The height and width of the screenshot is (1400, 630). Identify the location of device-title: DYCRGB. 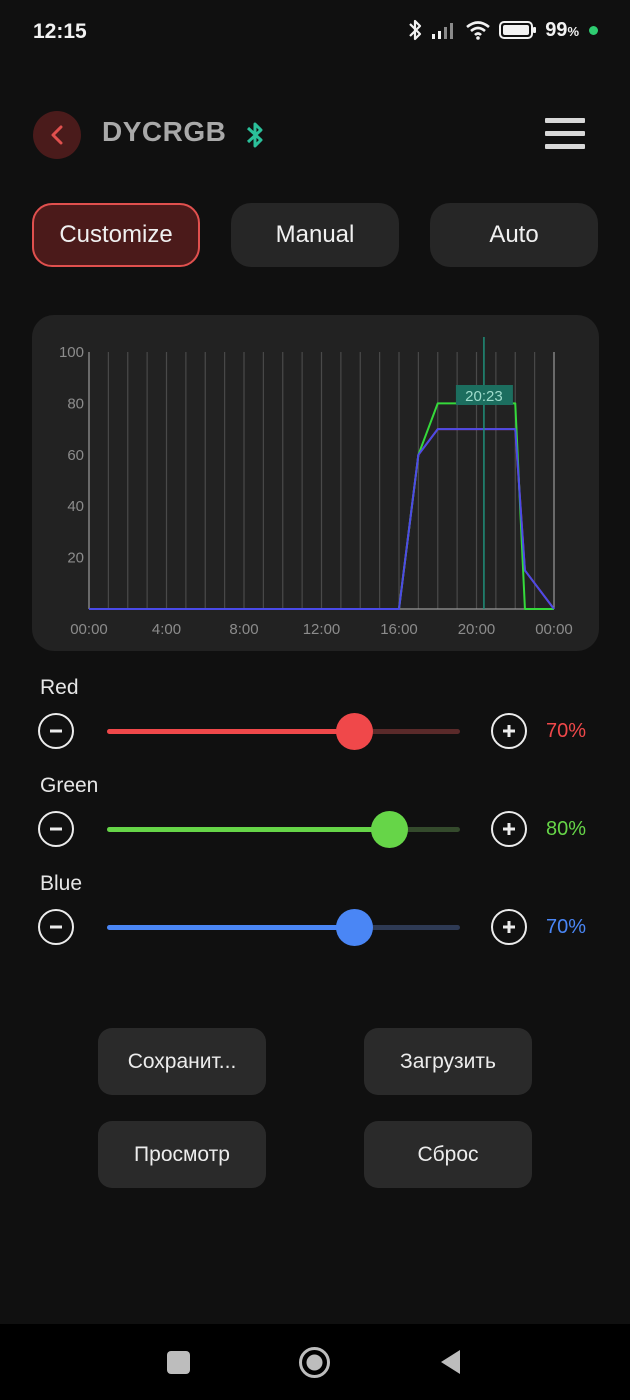
(164, 131).